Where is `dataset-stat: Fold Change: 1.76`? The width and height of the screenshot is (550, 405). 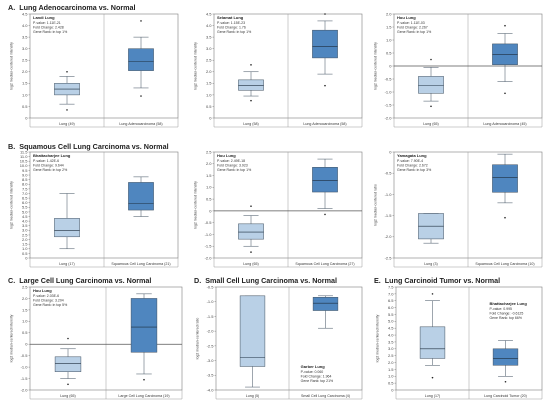
dataset-stat: Fold Change: 1.76 is located at coordinates (231, 28).